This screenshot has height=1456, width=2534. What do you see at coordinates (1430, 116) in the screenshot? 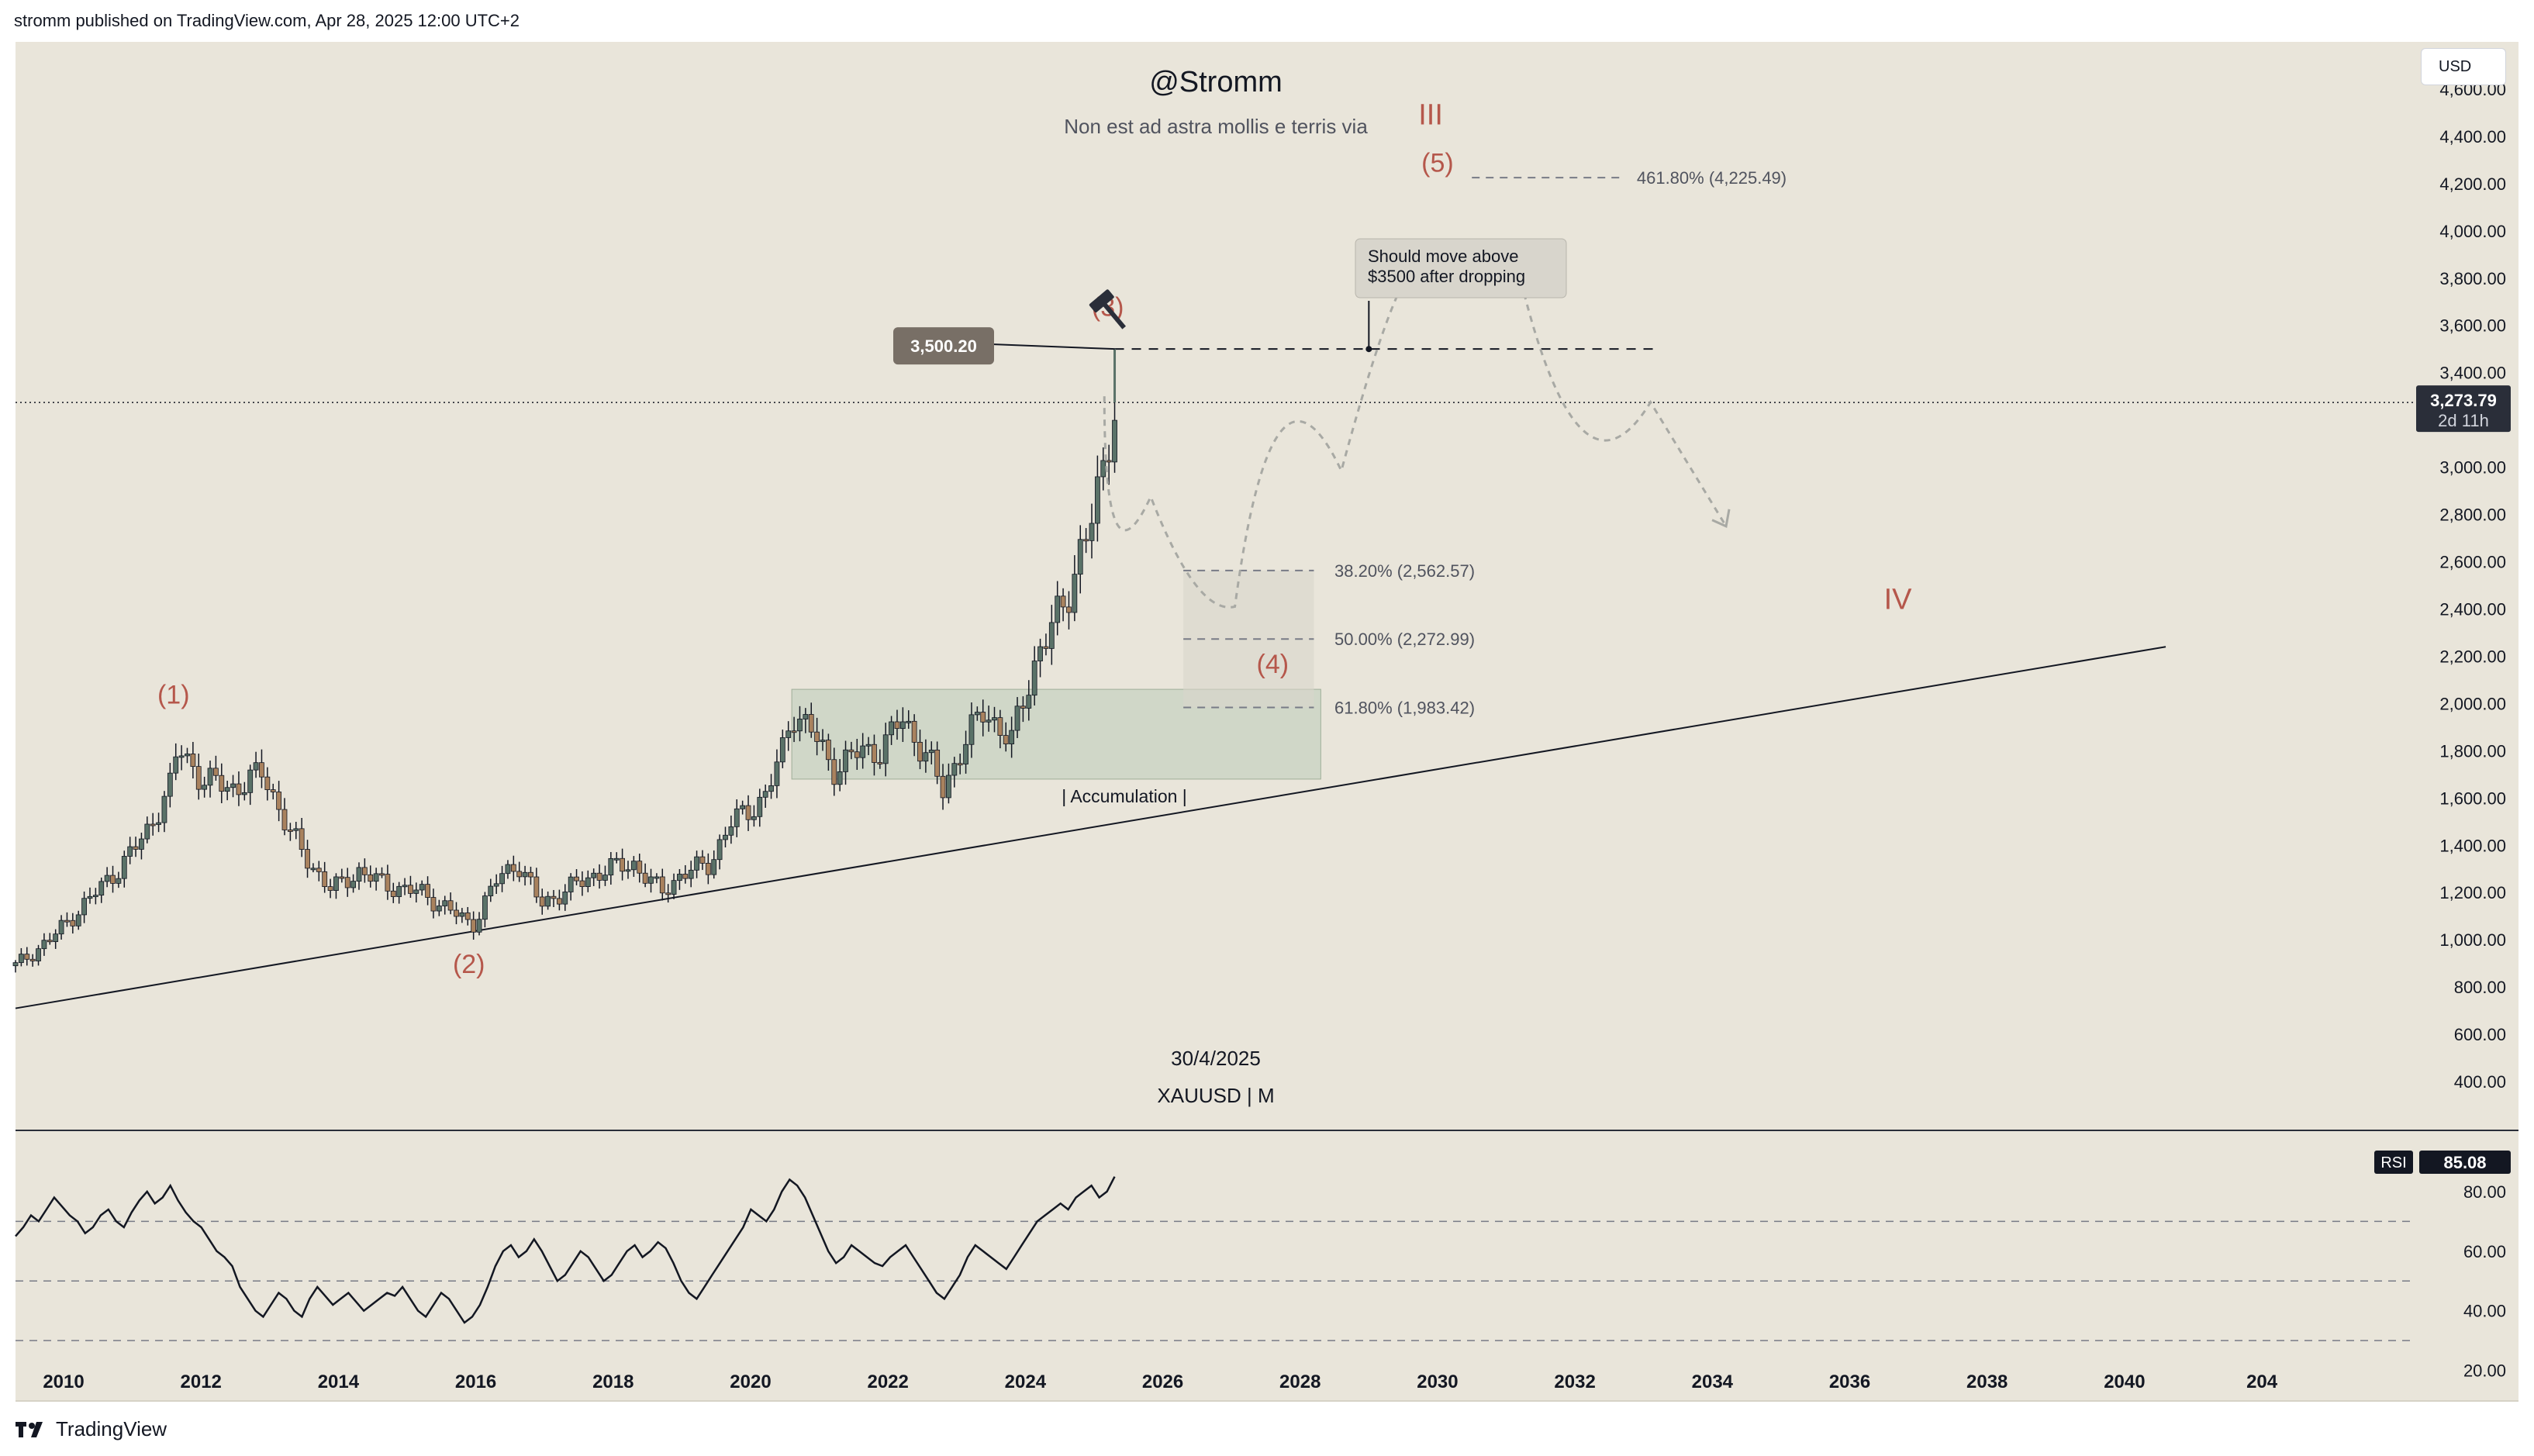
I see `wave-label: III` at bounding box center [1430, 116].